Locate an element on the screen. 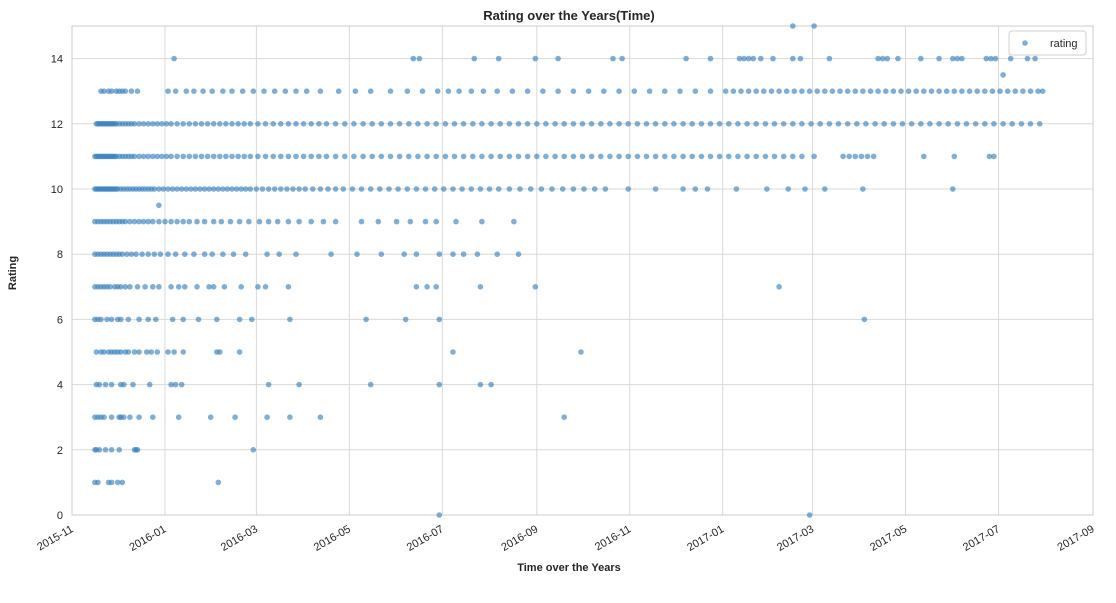 The width and height of the screenshot is (1116, 603). legend-marker is located at coordinates (1025, 43).